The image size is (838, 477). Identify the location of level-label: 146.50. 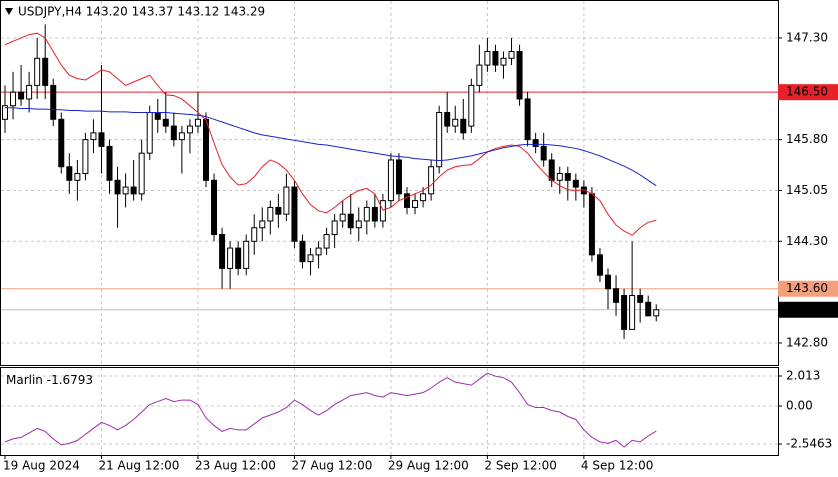
(807, 92).